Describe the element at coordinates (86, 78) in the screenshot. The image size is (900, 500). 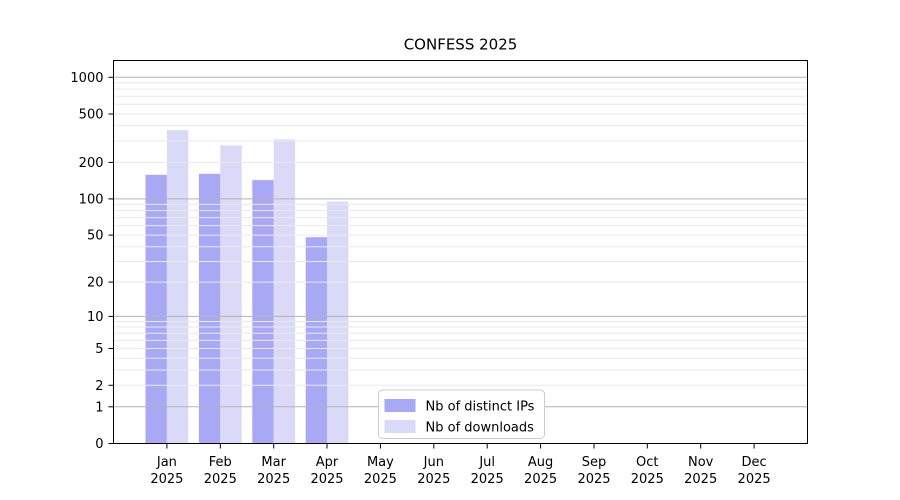
I see `y-tick-label-1000: 1000` at that location.